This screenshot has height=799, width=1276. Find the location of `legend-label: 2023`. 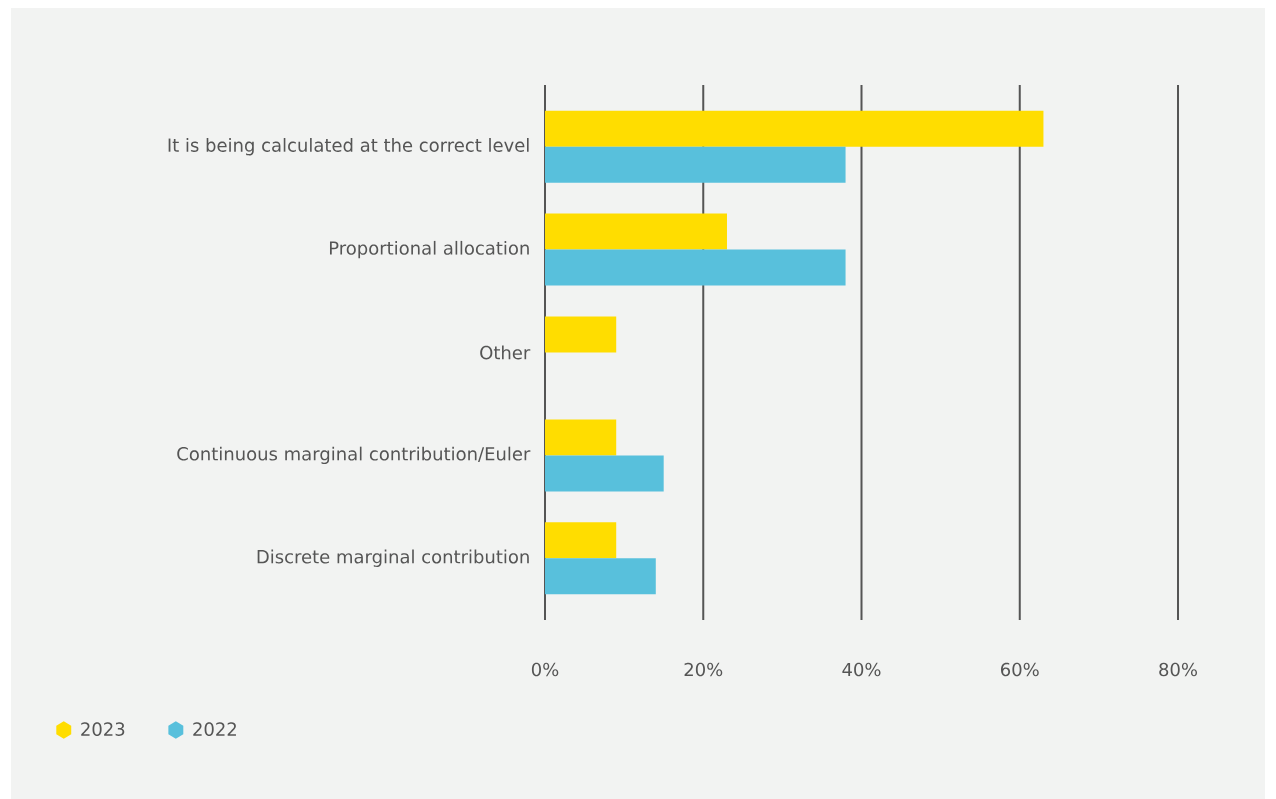

legend-label: 2023 is located at coordinates (103, 729).